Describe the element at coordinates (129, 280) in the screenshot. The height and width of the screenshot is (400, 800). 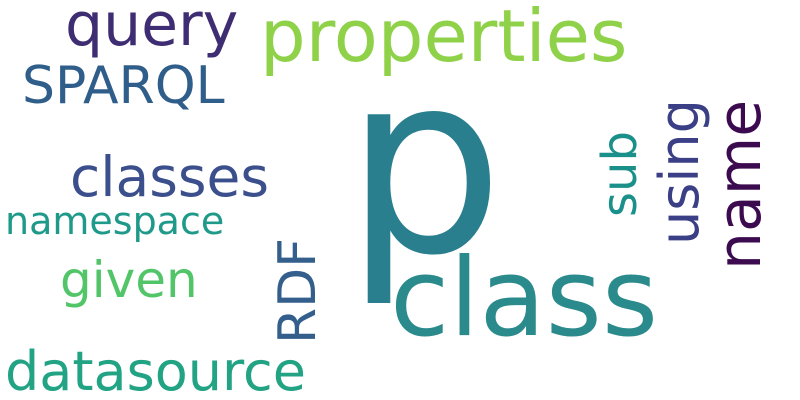
I see `word-given: given` at that location.